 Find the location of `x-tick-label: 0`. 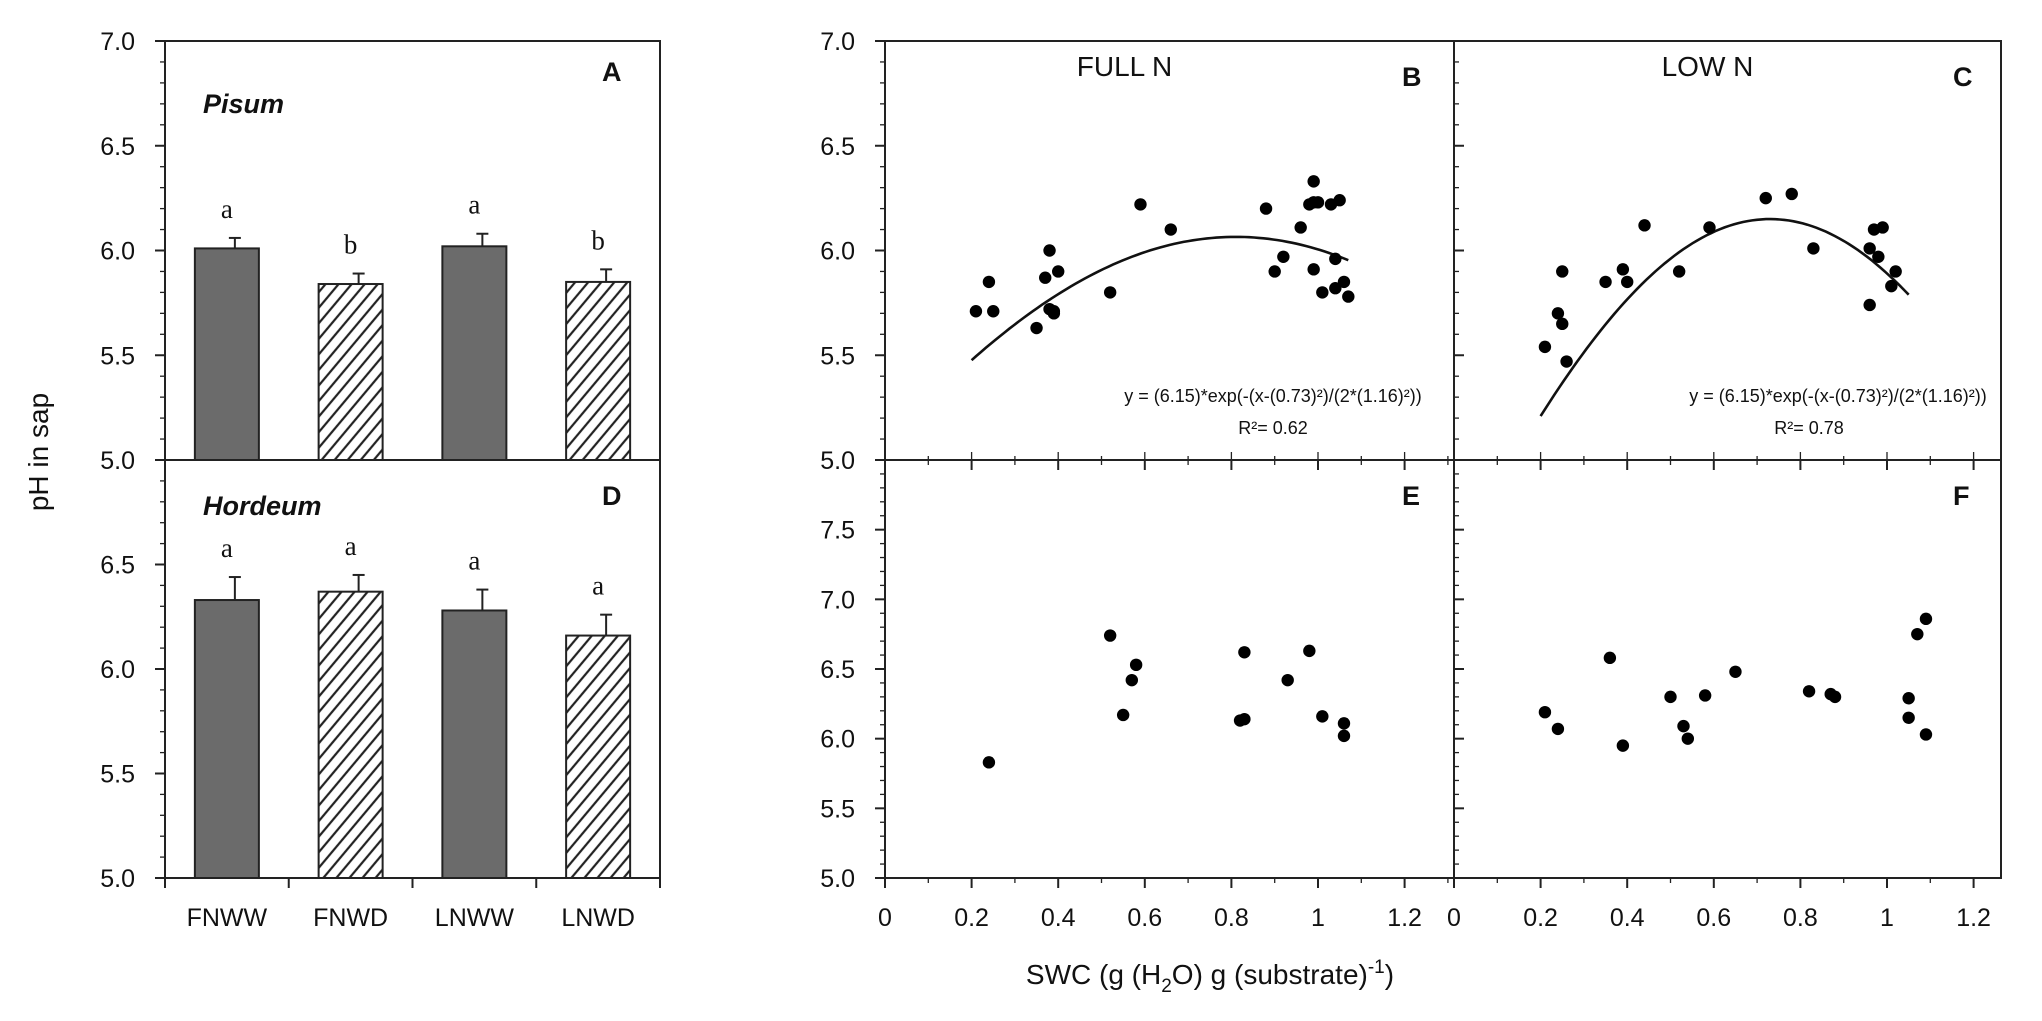

x-tick-label: 0 is located at coordinates (885, 918).